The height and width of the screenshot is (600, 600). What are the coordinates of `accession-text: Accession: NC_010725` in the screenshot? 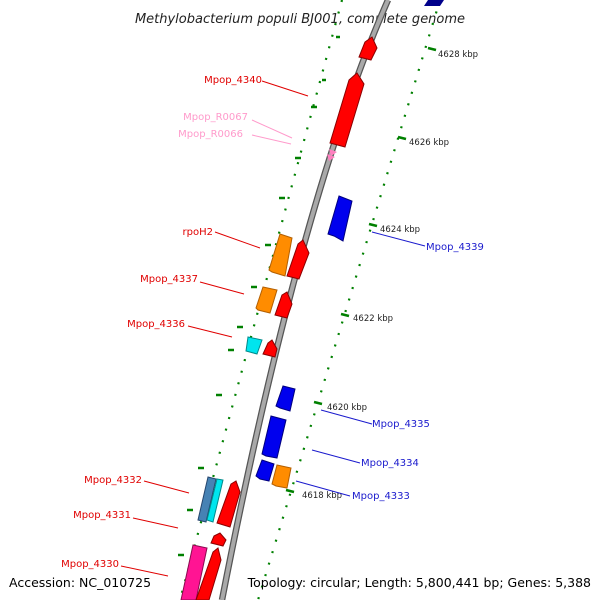 It's located at (80, 582).